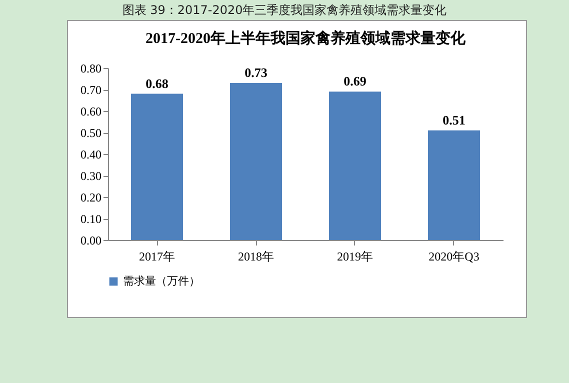 This screenshot has height=383, width=569. What do you see at coordinates (91, 90) in the screenshot?
I see `y-tick-label: 0.70` at bounding box center [91, 90].